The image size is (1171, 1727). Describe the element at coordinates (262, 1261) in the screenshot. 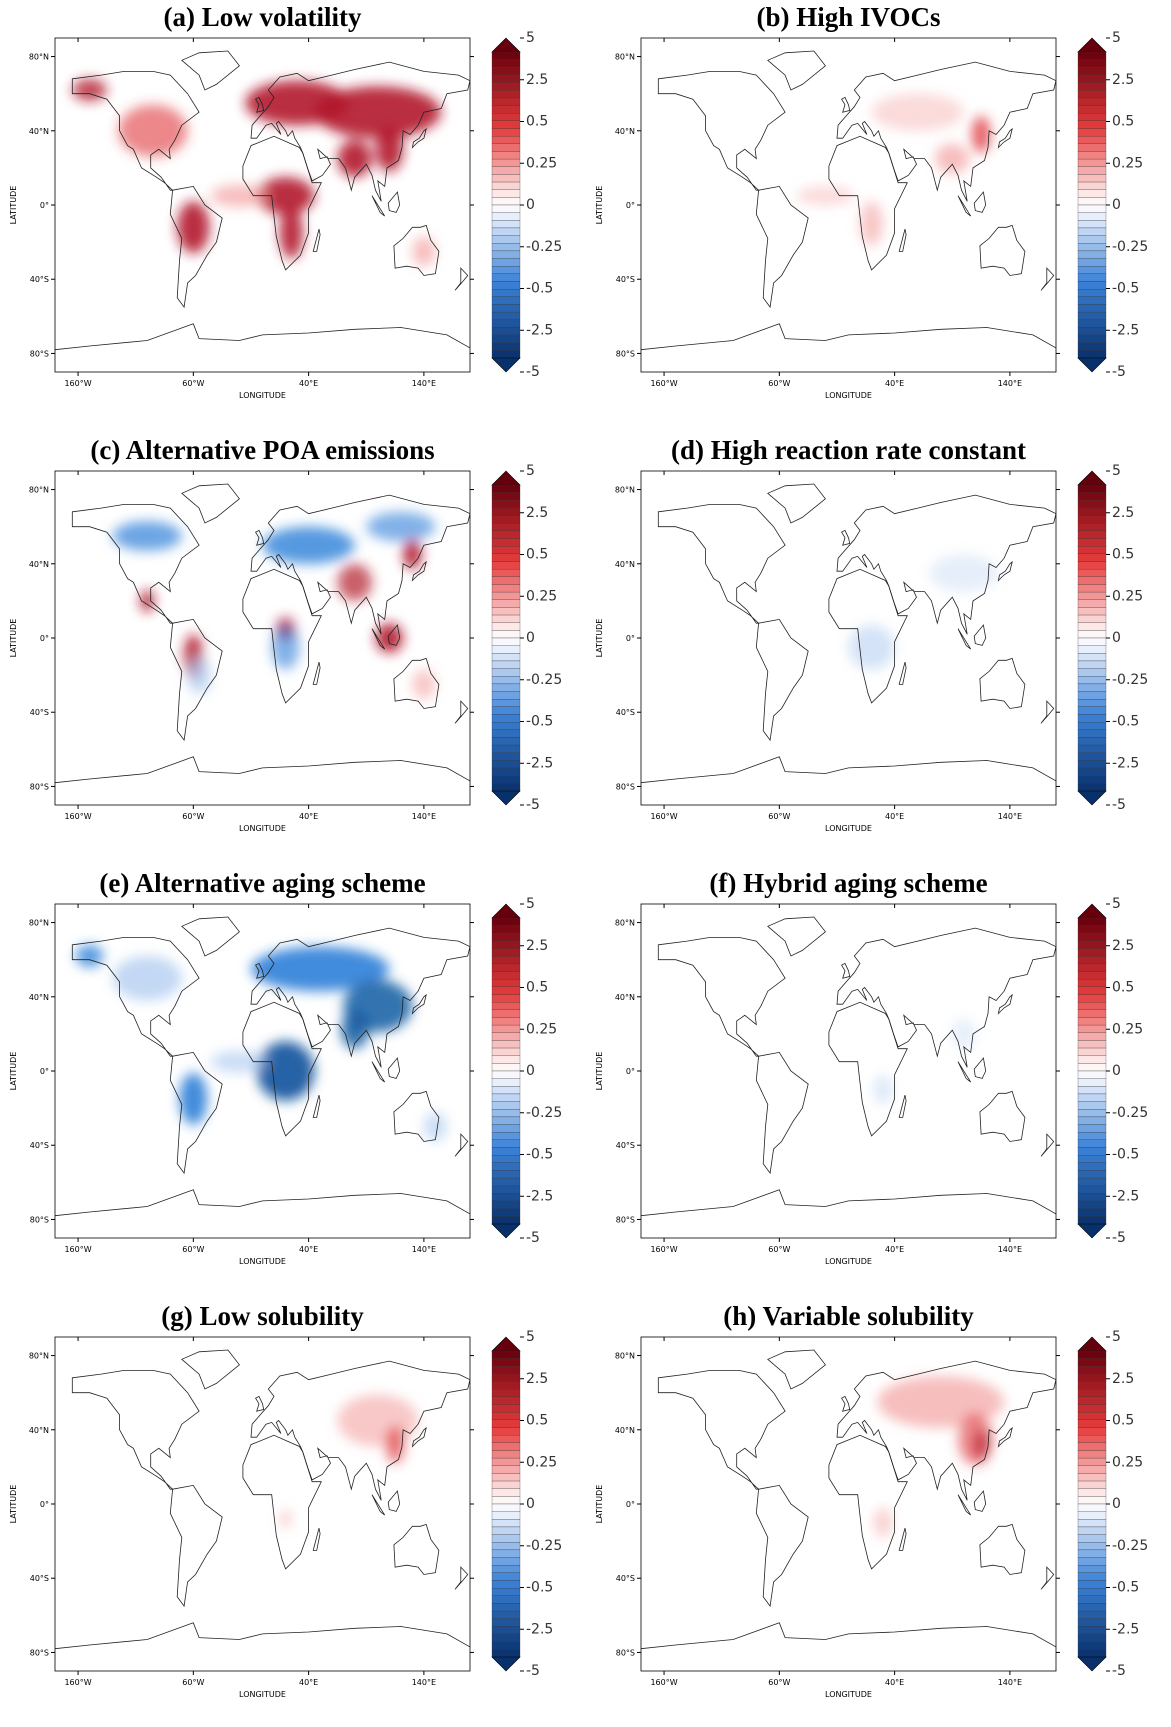

I see `x-axis-label: LONGITUDE` at that location.